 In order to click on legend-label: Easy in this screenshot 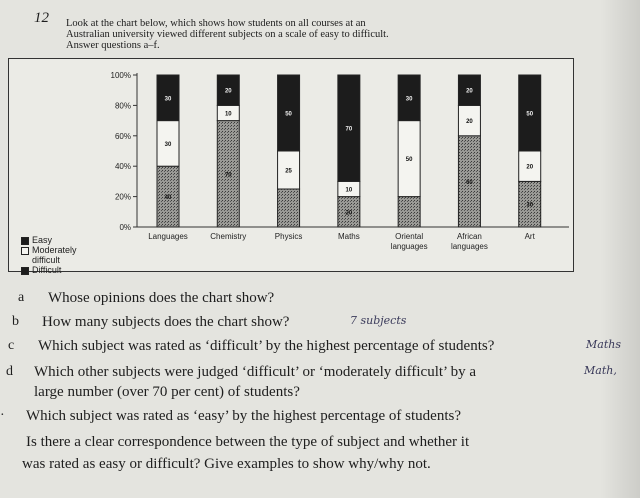, I will do `click(42, 240)`.